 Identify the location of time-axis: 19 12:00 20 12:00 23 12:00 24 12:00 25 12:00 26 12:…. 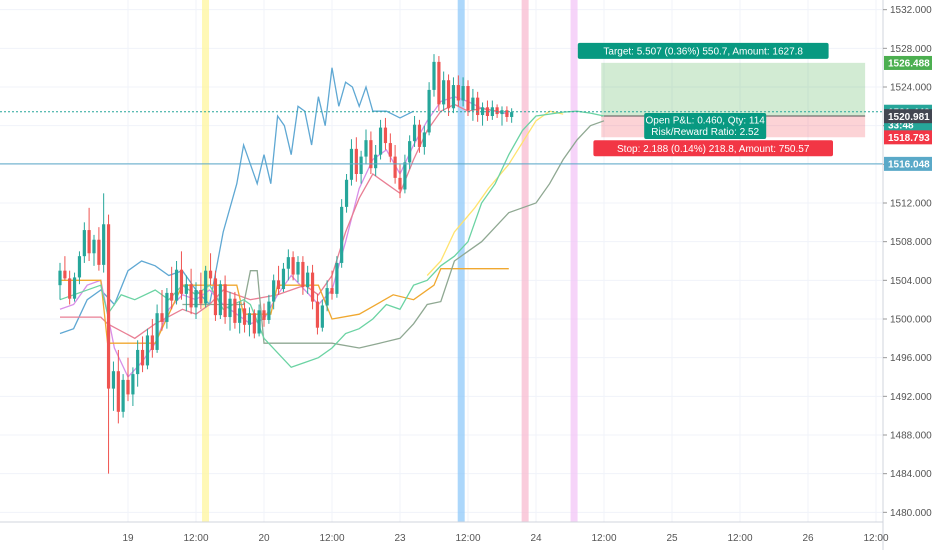
(466, 532).